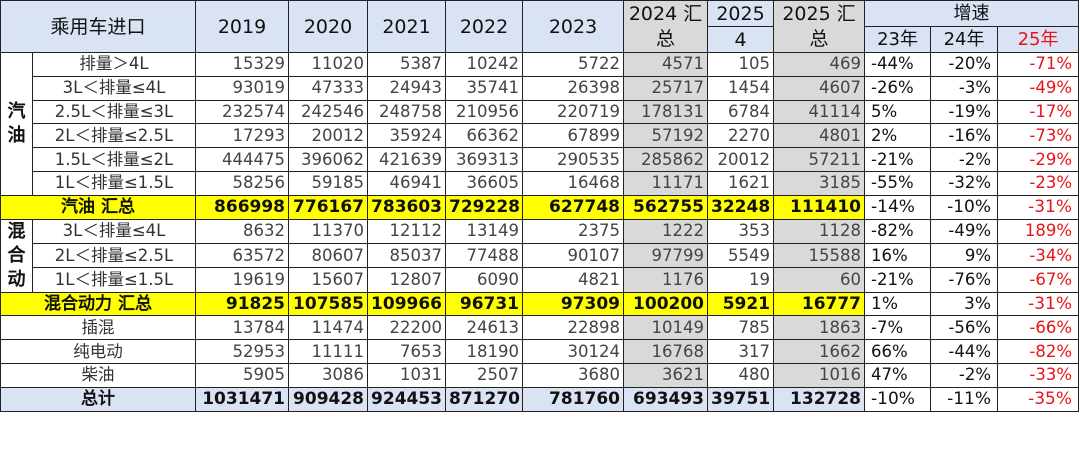 This screenshot has height=459, width=1080. I want to click on value-cell: 7653, so click(407, 351).